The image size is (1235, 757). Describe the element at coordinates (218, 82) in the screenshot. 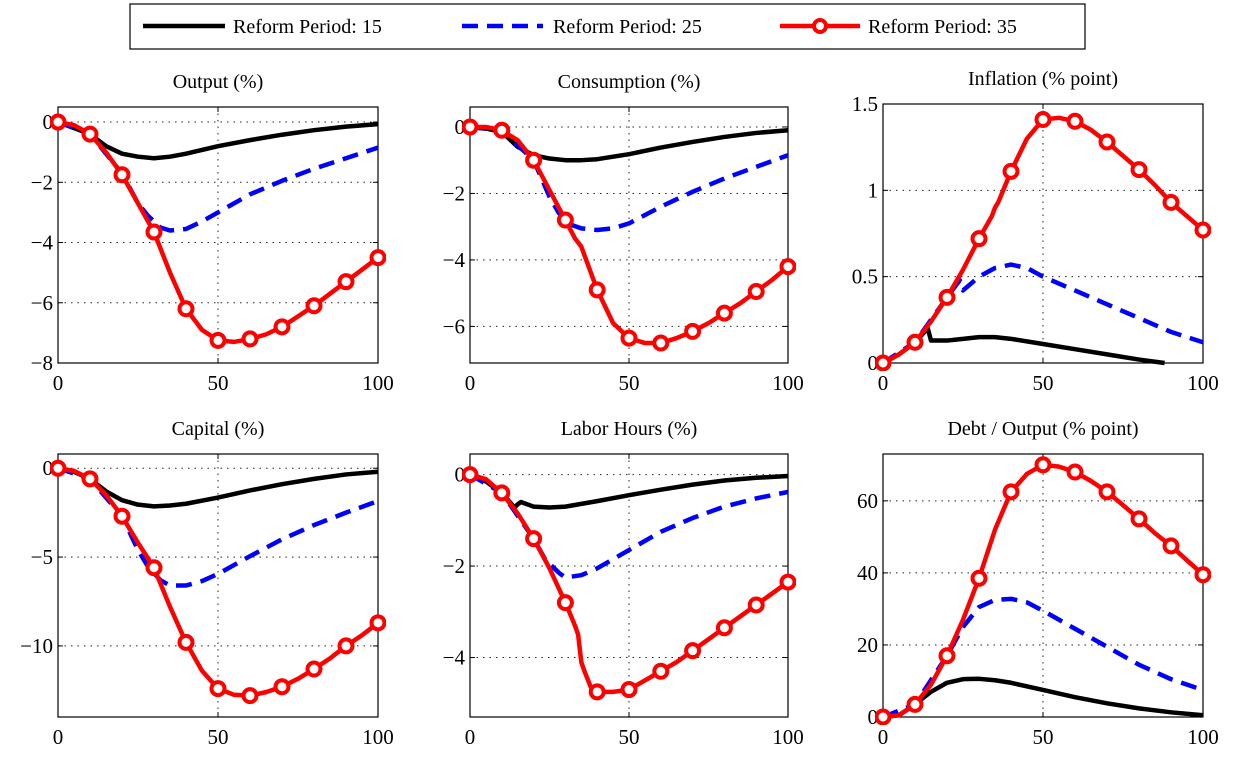

I see `panel-title: Output (%)` at that location.